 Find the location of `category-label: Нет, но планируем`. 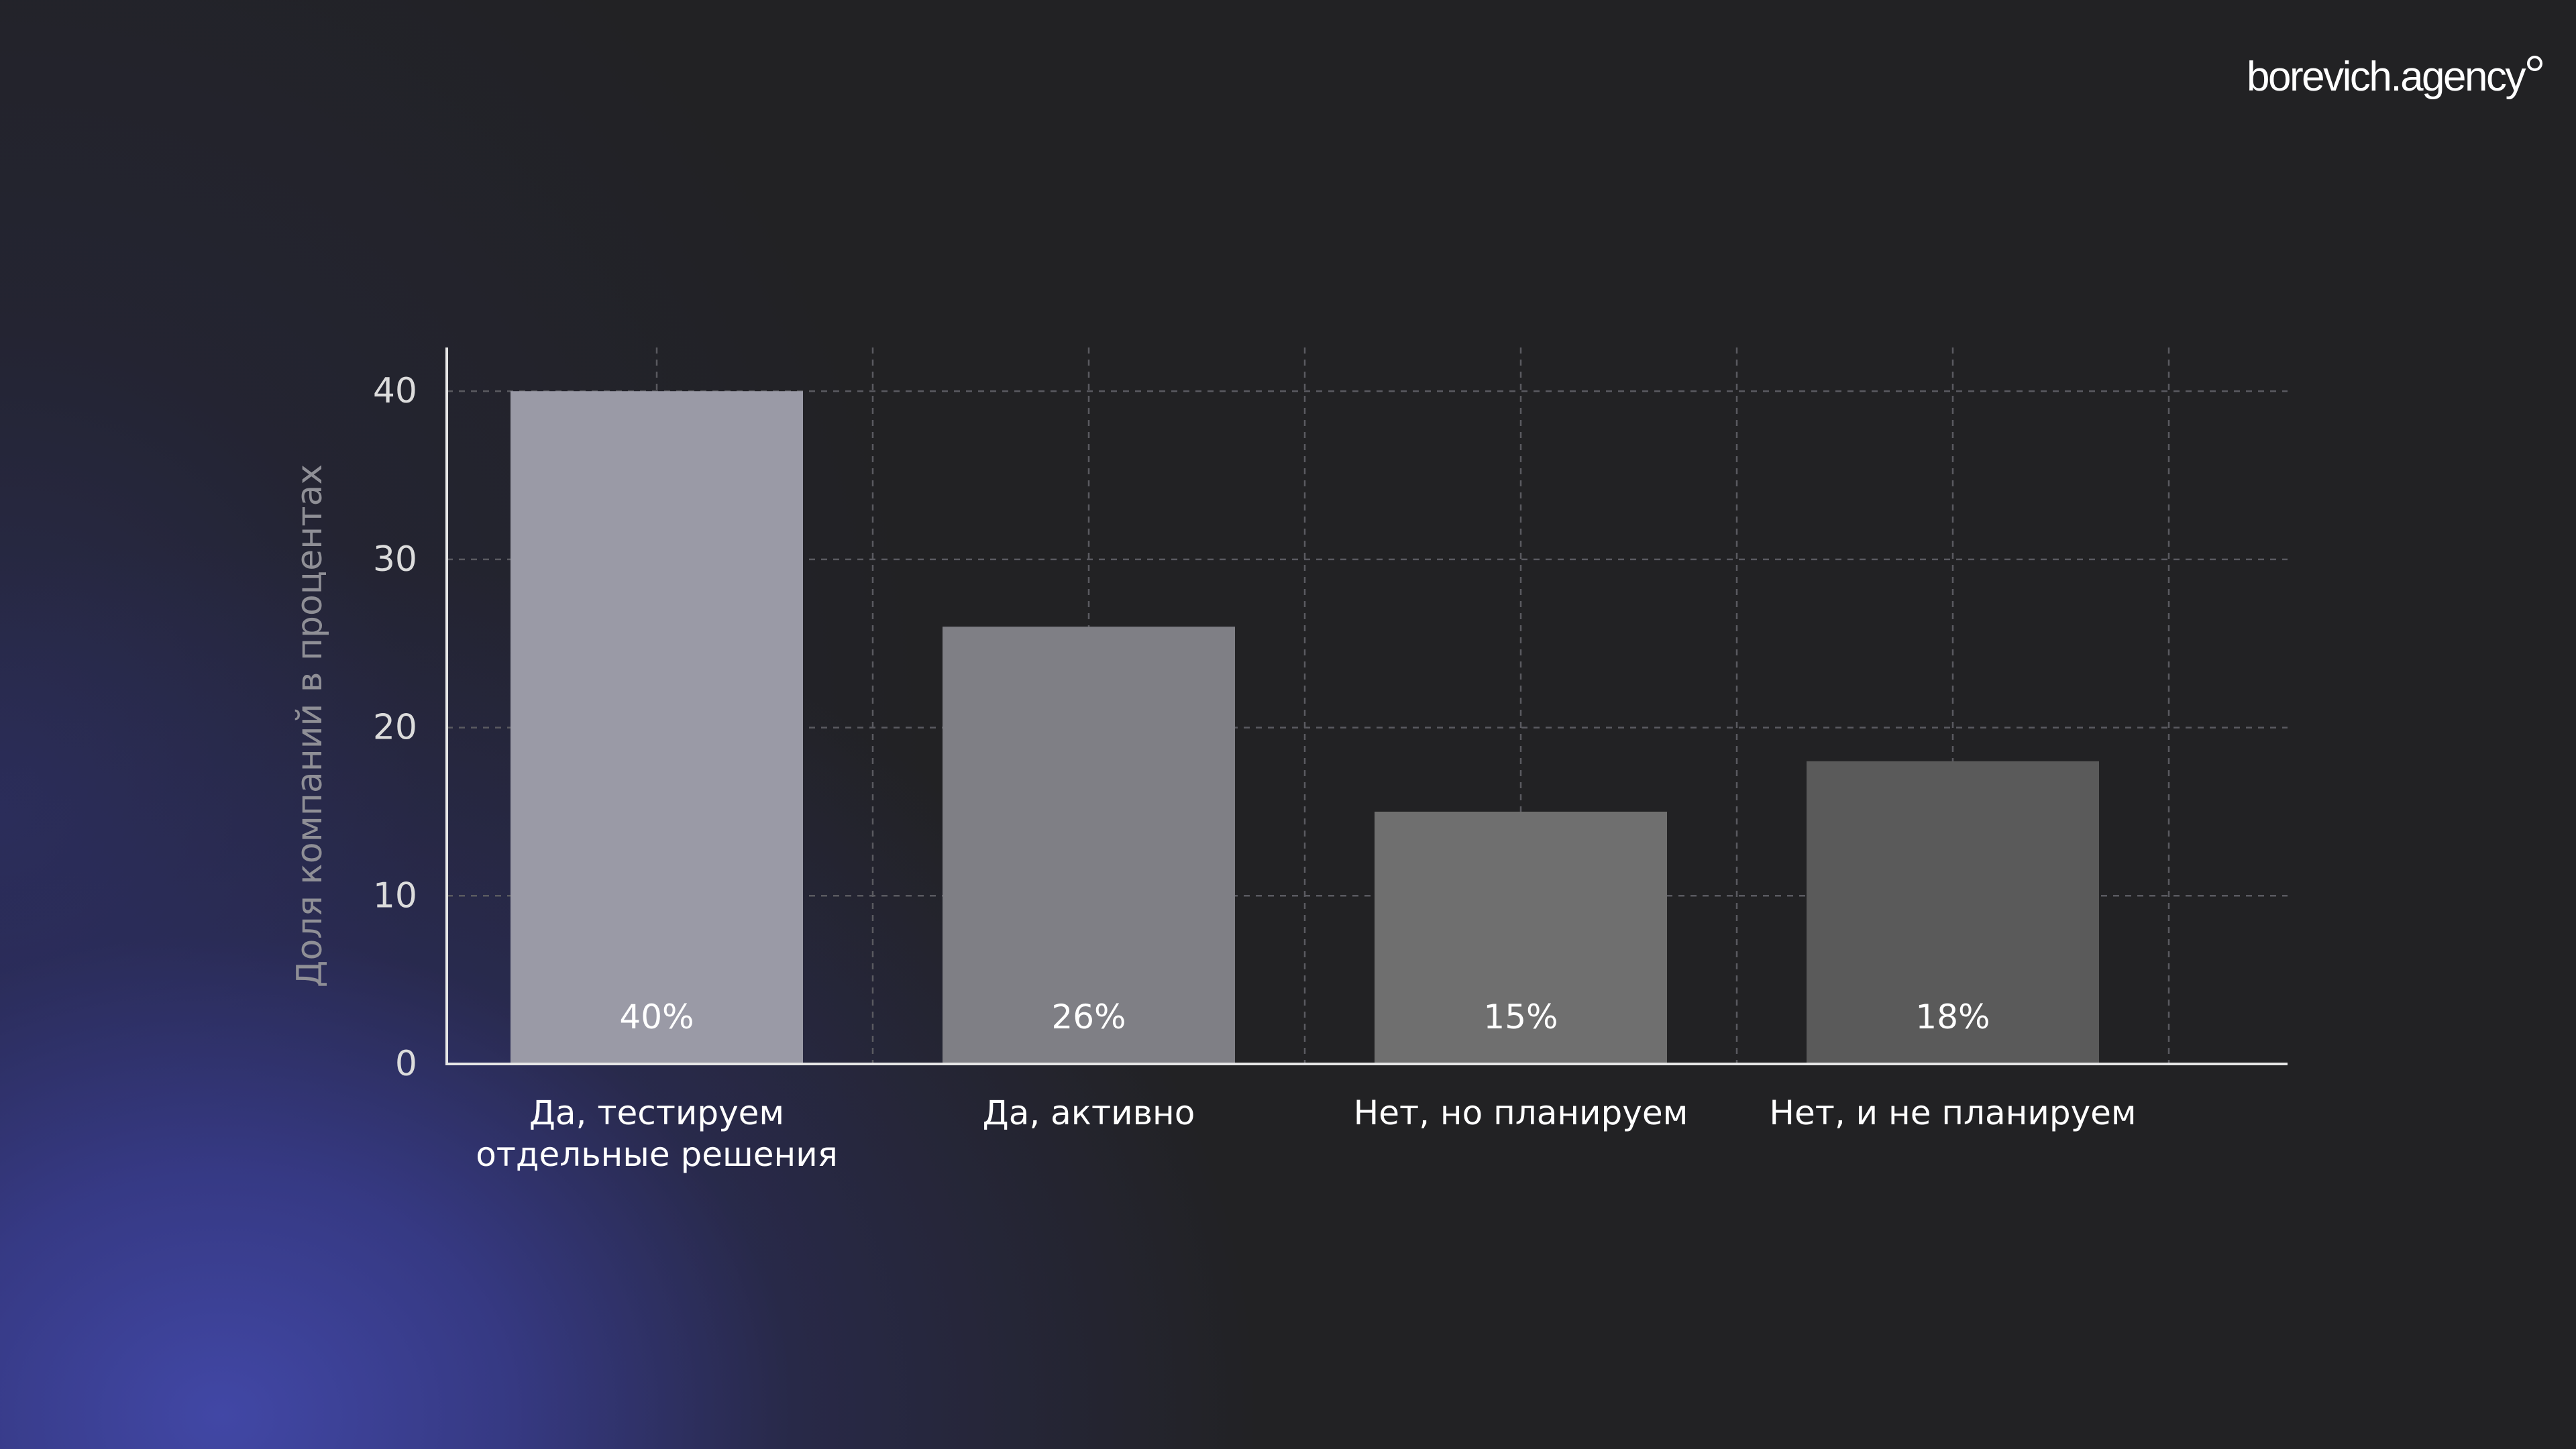

category-label: Нет, но планируем is located at coordinates (1521, 1112).